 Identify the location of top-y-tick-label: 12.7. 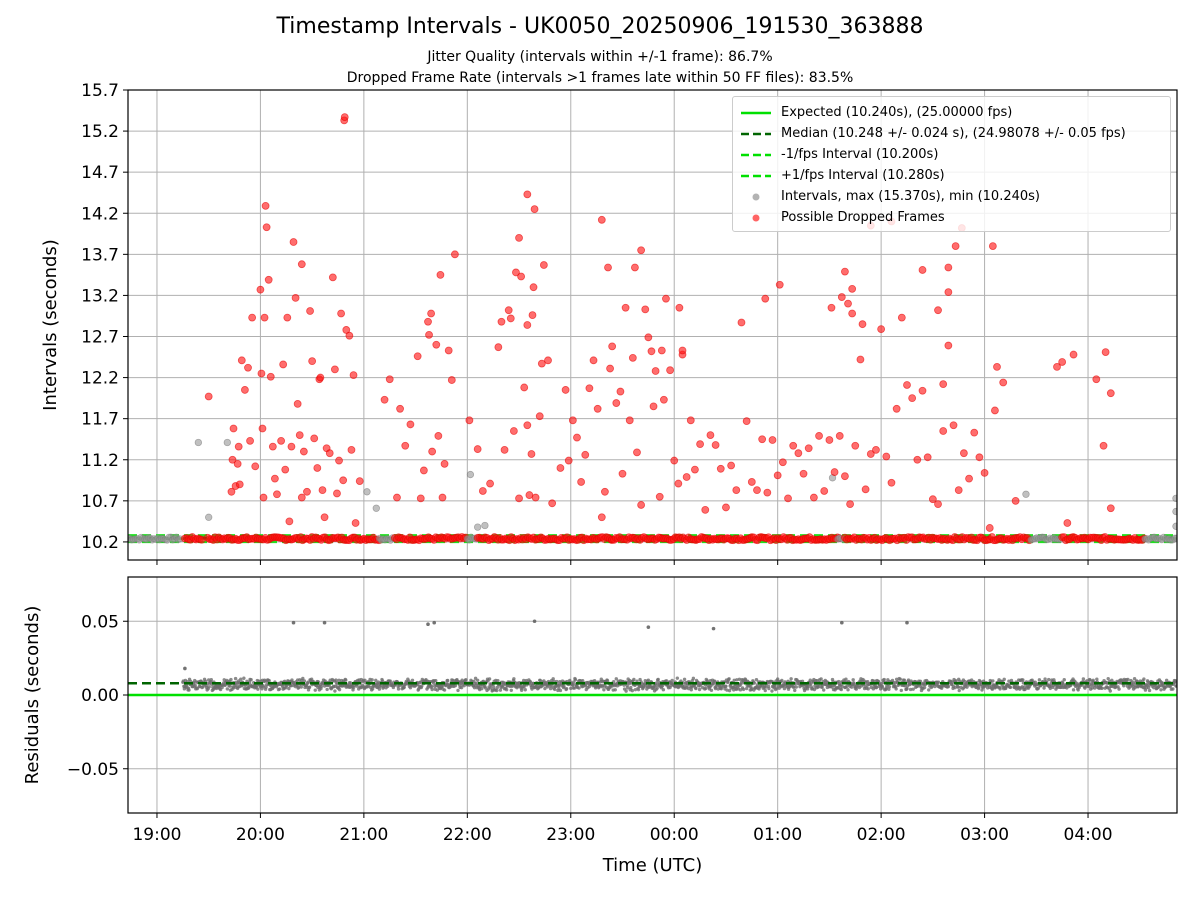
(100, 338).